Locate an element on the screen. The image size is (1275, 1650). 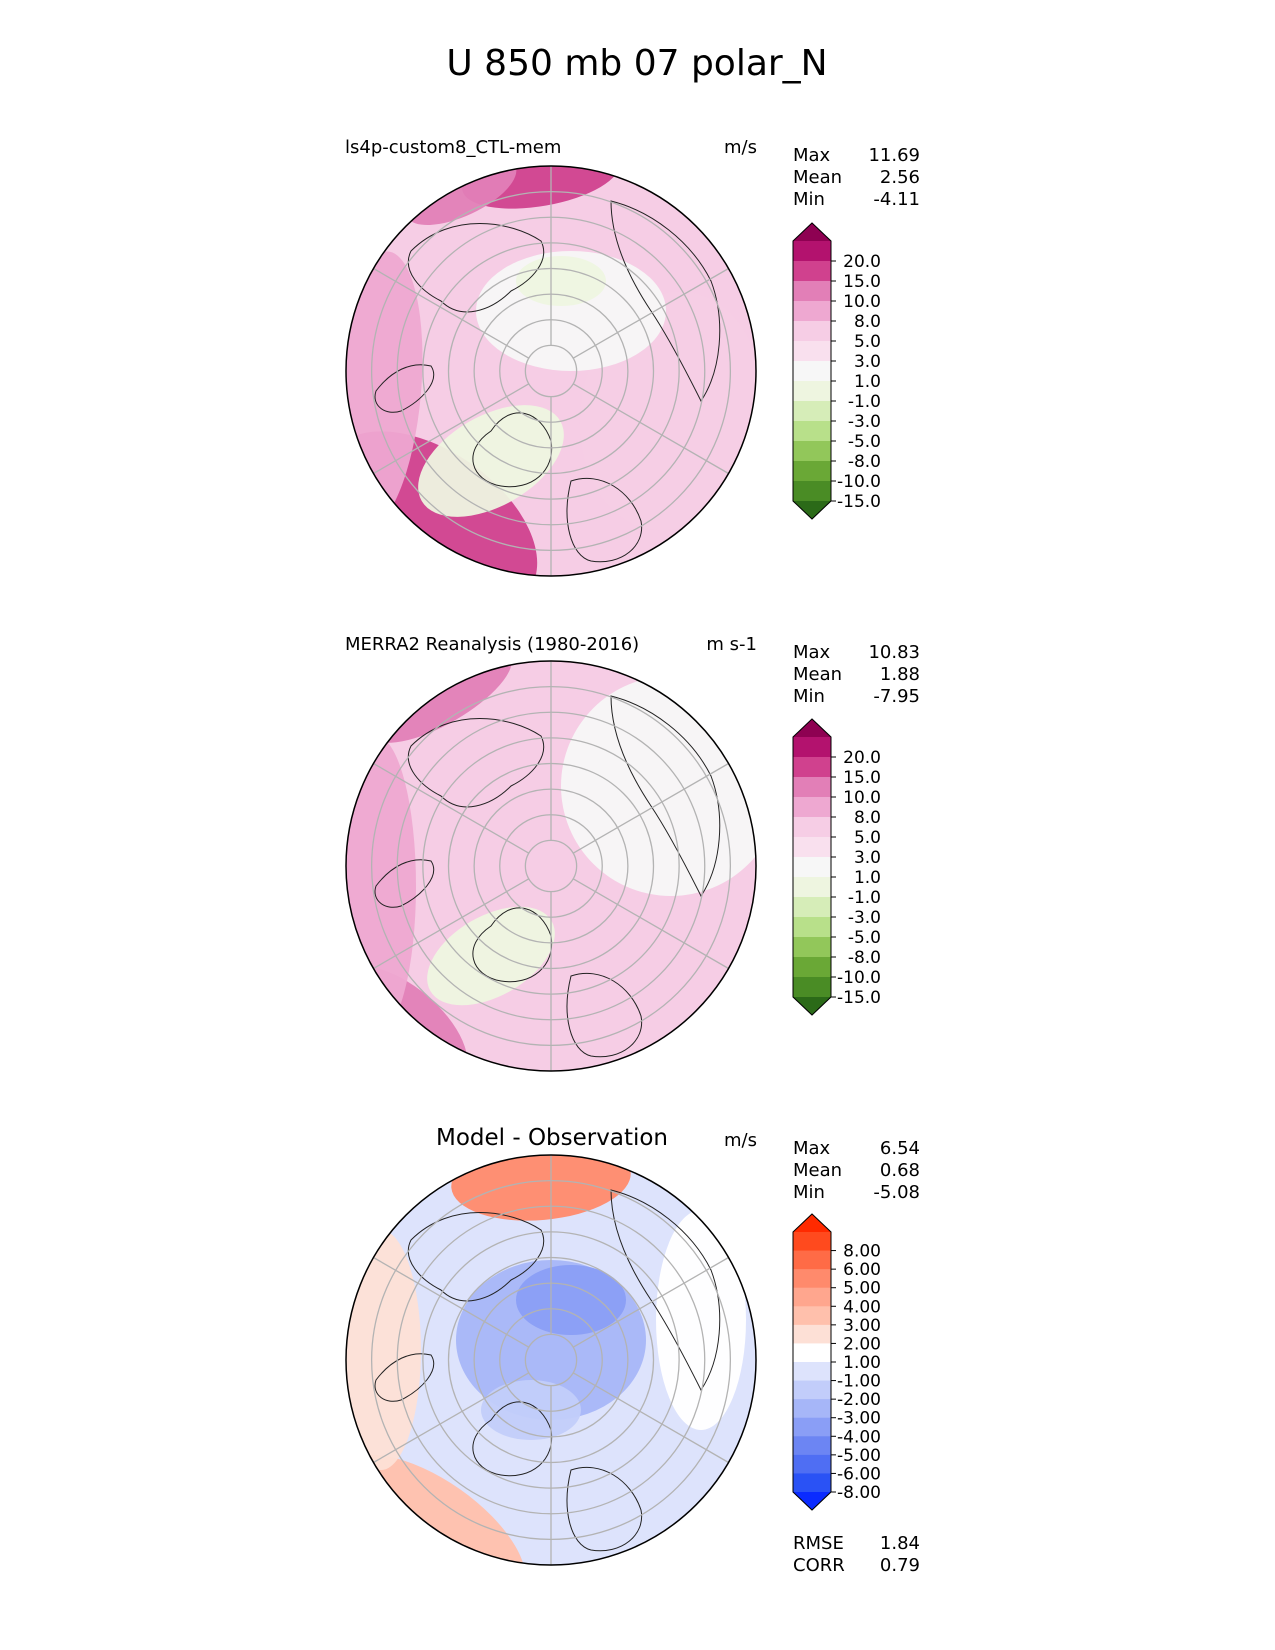
panel-3-map is located at coordinates (551, 1360).